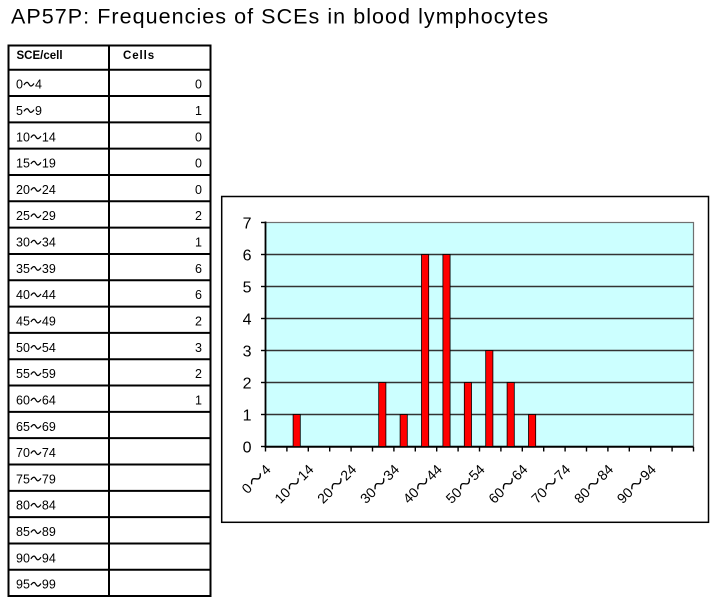 This screenshot has height=611, width=722. What do you see at coordinates (139, 56) in the screenshot?
I see `svg-text: Cells` at bounding box center [139, 56].